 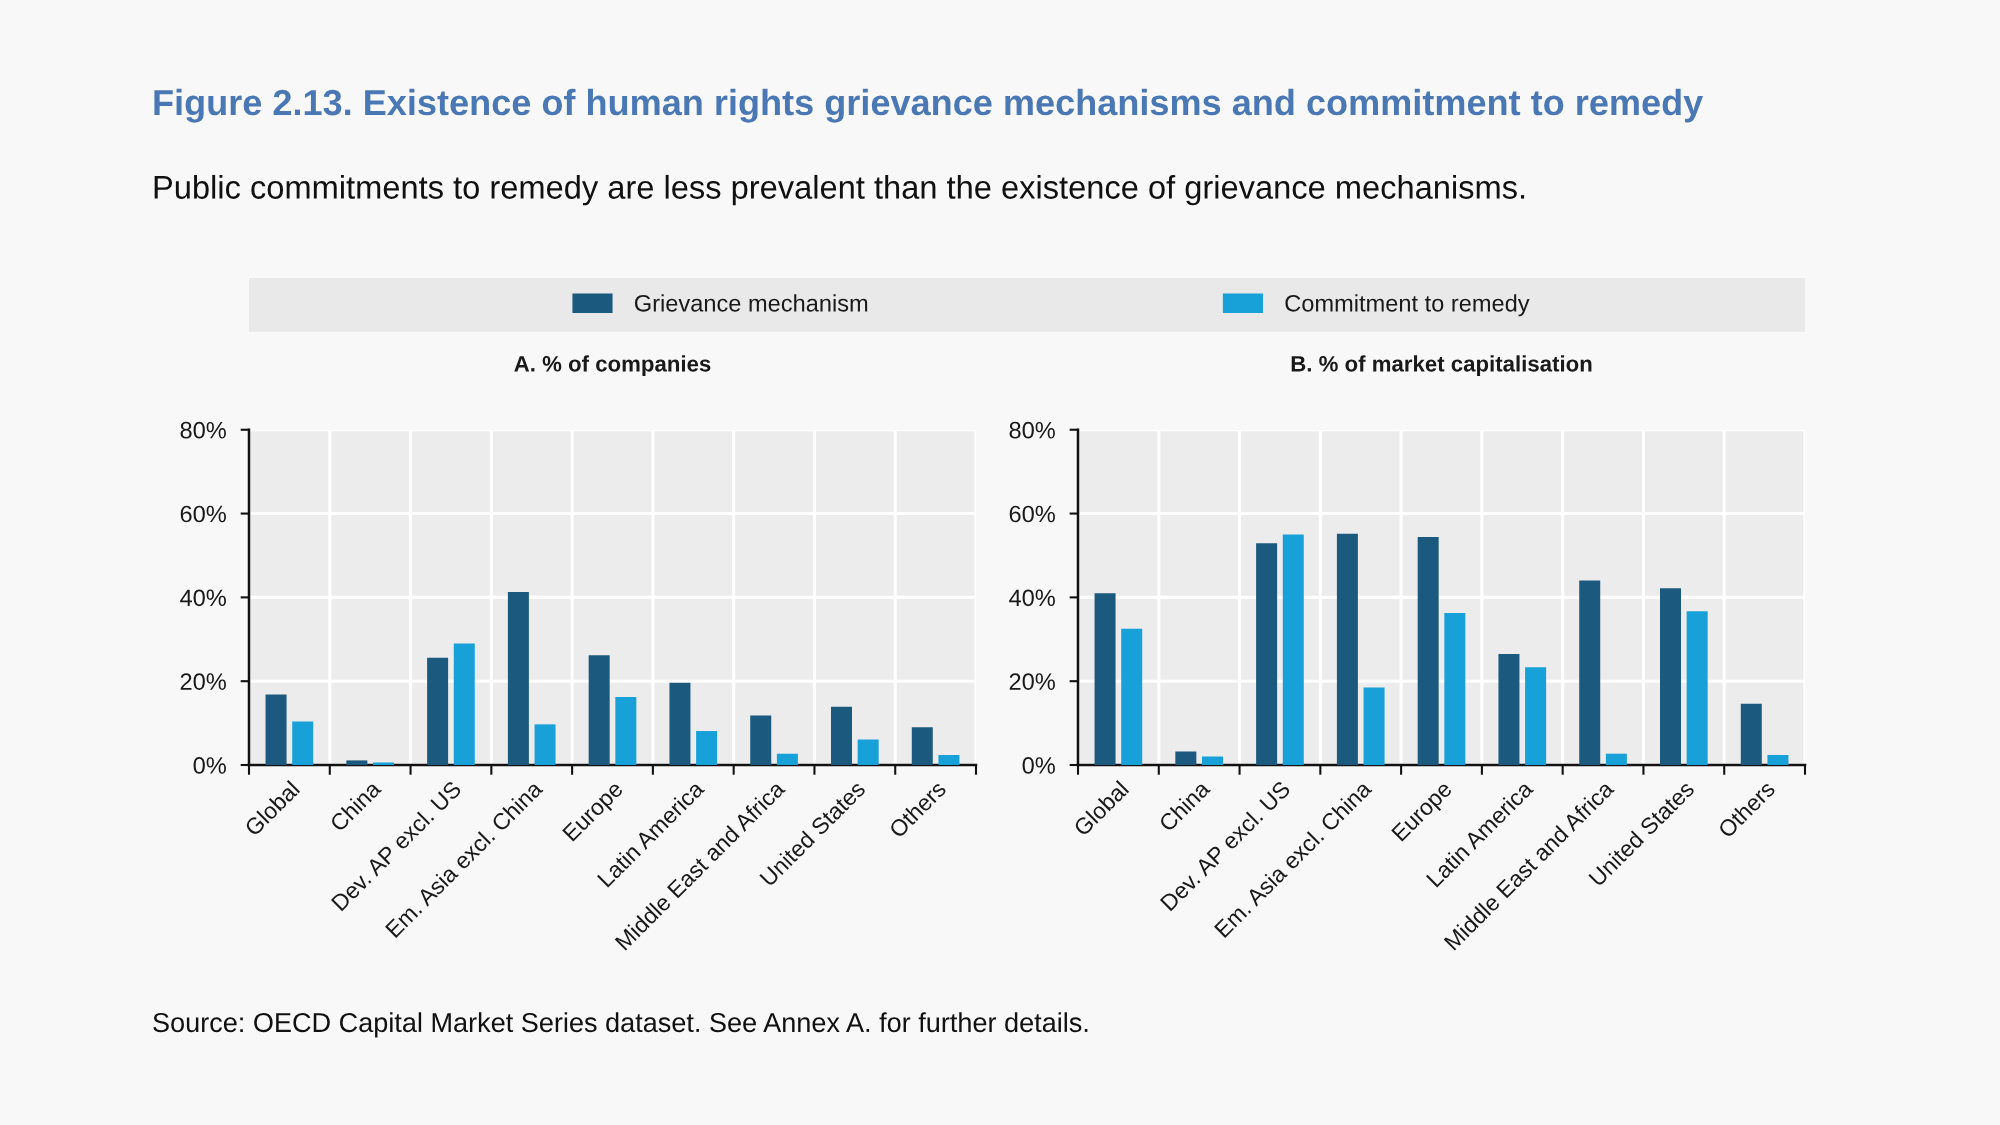 What do you see at coordinates (1441, 366) in the screenshot?
I see `chart-title: B. % of market capitalisation` at bounding box center [1441, 366].